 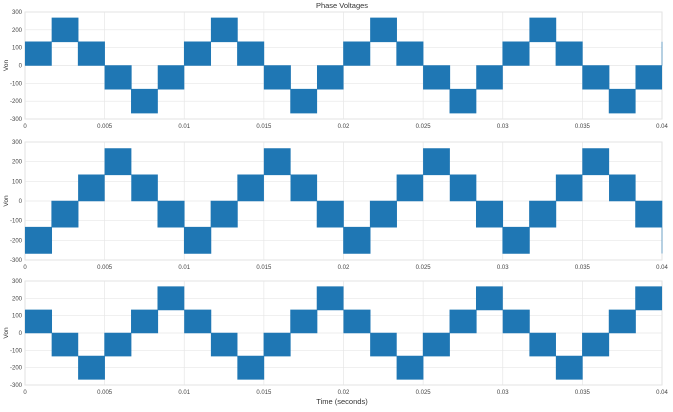 What do you see at coordinates (342, 5) in the screenshot?
I see `figure-title: Phase Voltages` at bounding box center [342, 5].